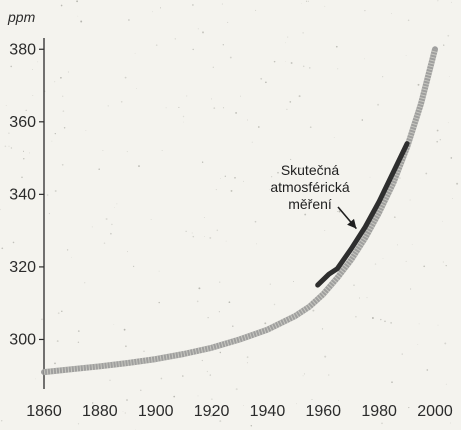 The height and width of the screenshot is (430, 461). Describe the element at coordinates (310, 187) in the screenshot. I see `annotation-label: atmosférická` at that location.